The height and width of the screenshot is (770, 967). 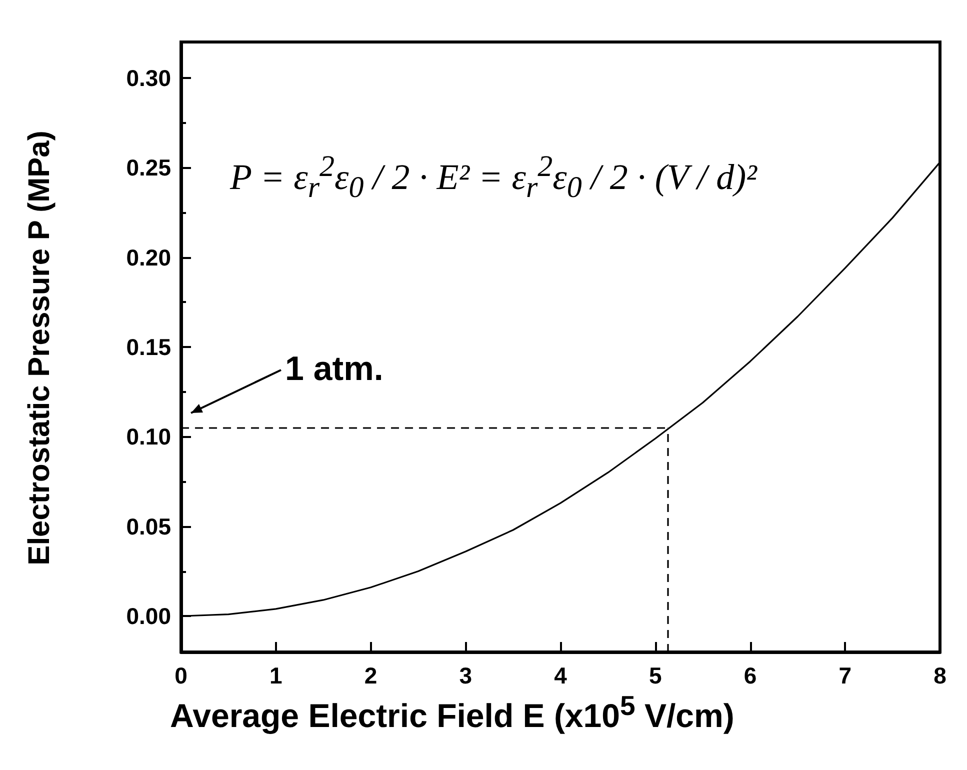 I want to click on annotation: 1 atm., so click(x=334, y=369).